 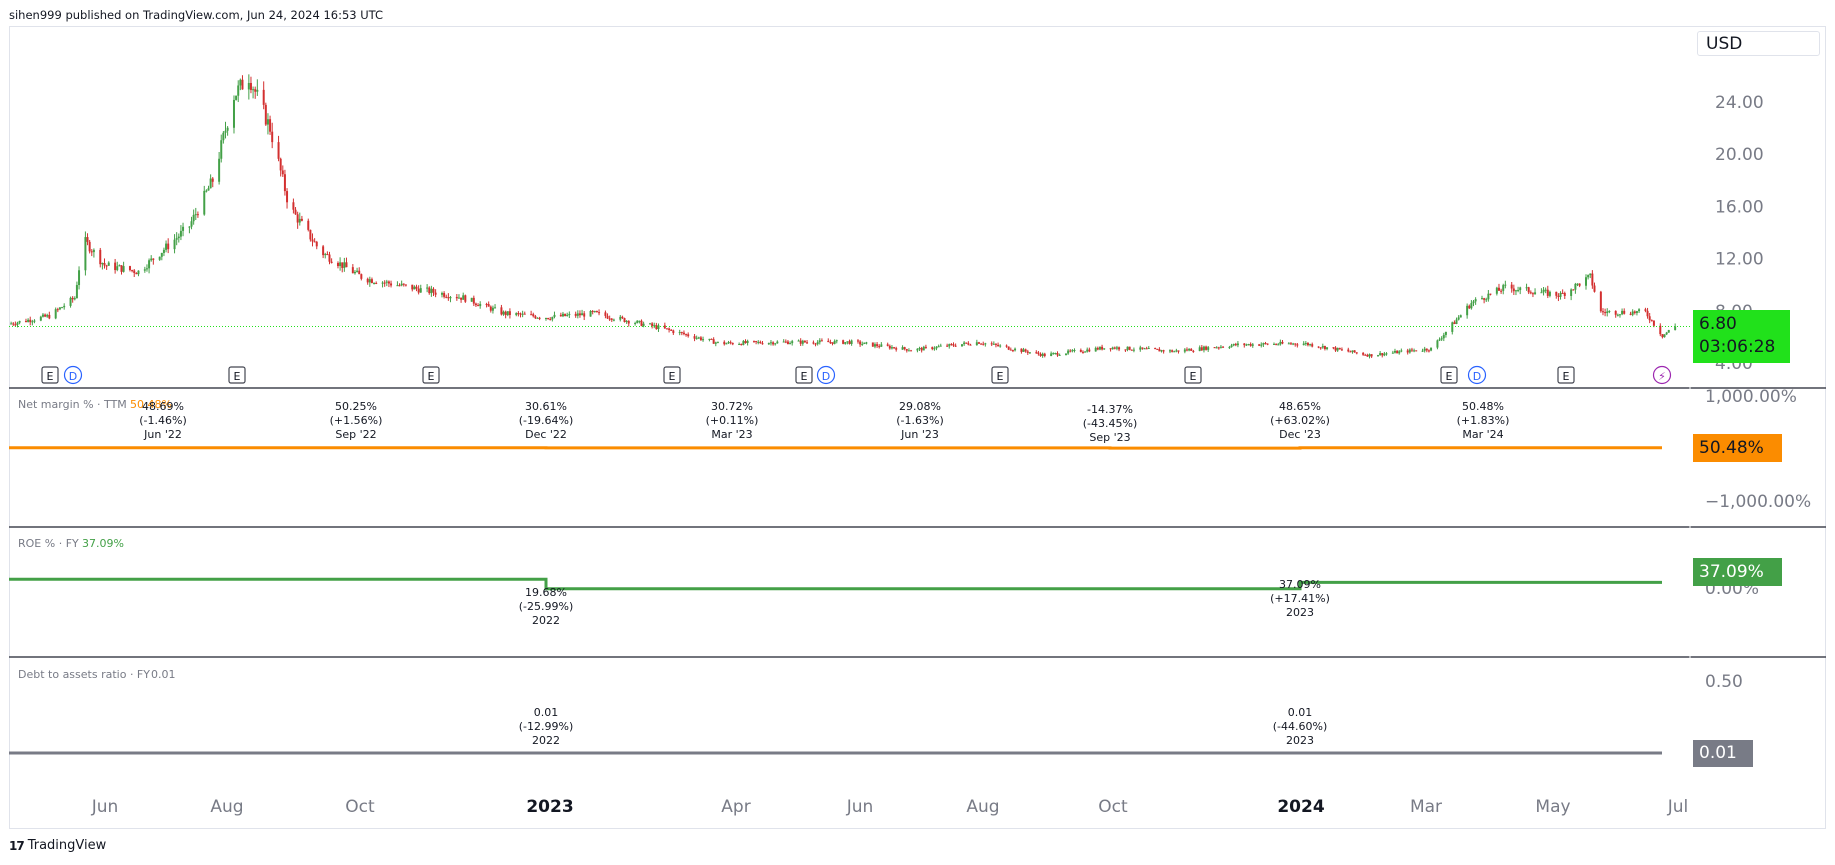 What do you see at coordinates (163, 420) in the screenshot?
I see `net-margin-change-label: (-1.46%)` at bounding box center [163, 420].